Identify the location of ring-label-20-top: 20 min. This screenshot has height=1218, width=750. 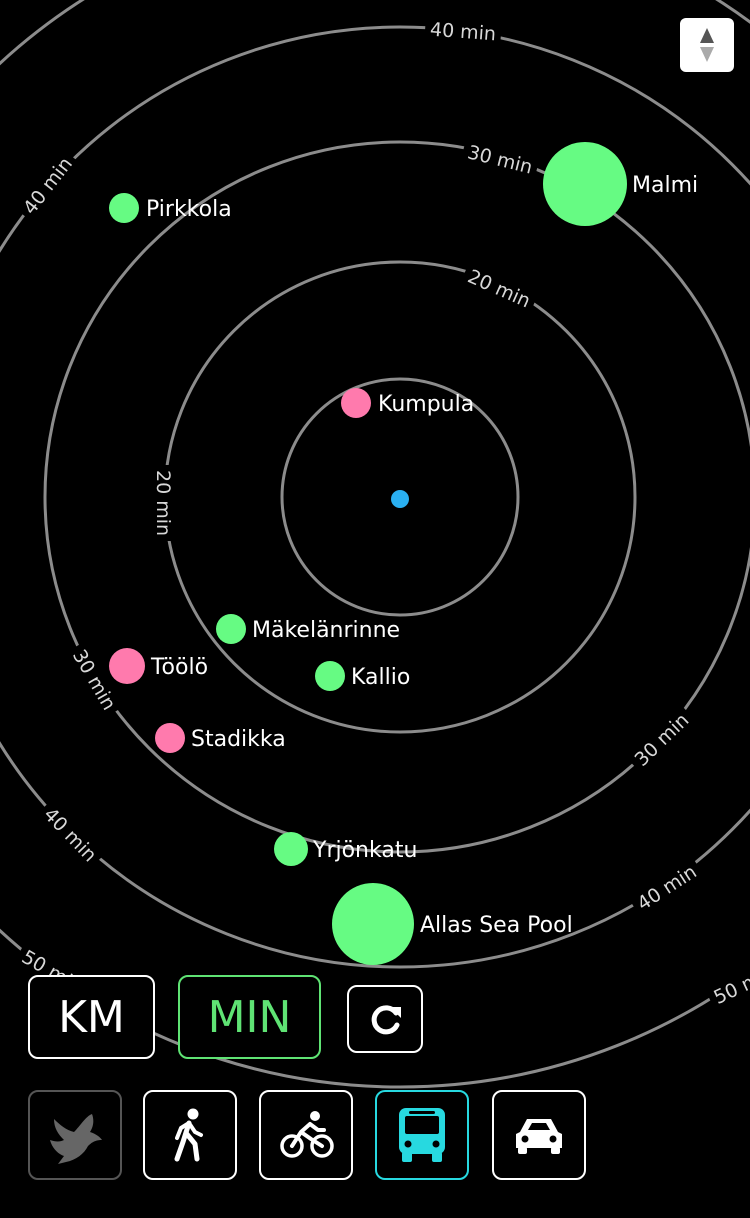
(499, 287).